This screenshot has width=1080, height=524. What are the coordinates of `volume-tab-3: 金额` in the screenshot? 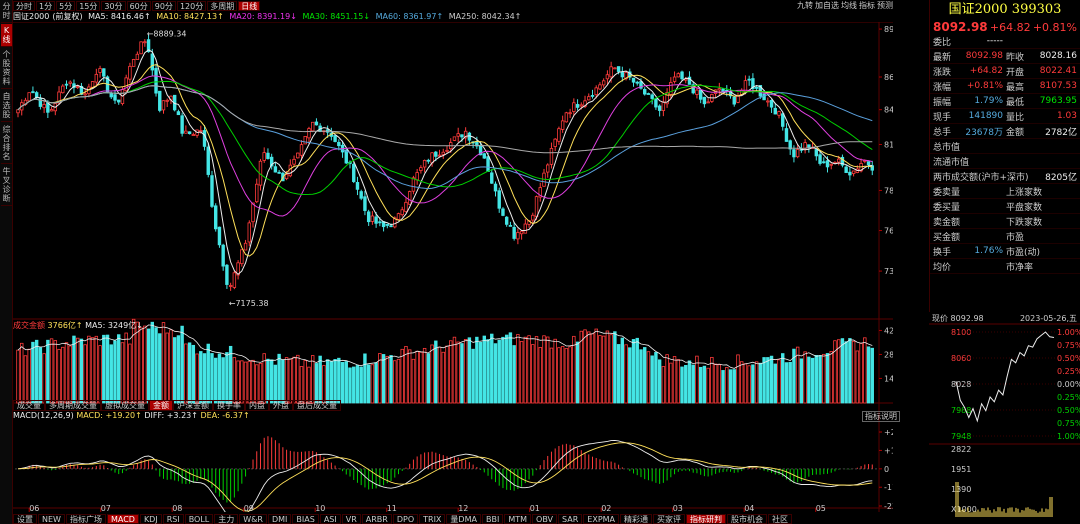 It's located at (161, 405).